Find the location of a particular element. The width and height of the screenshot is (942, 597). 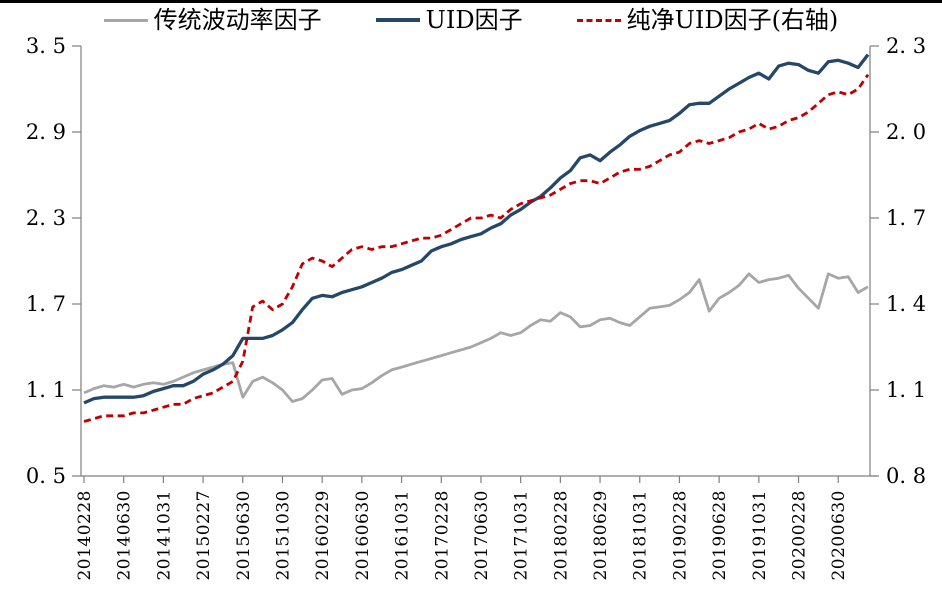

x-tick-label: 20170228 is located at coordinates (442, 535).